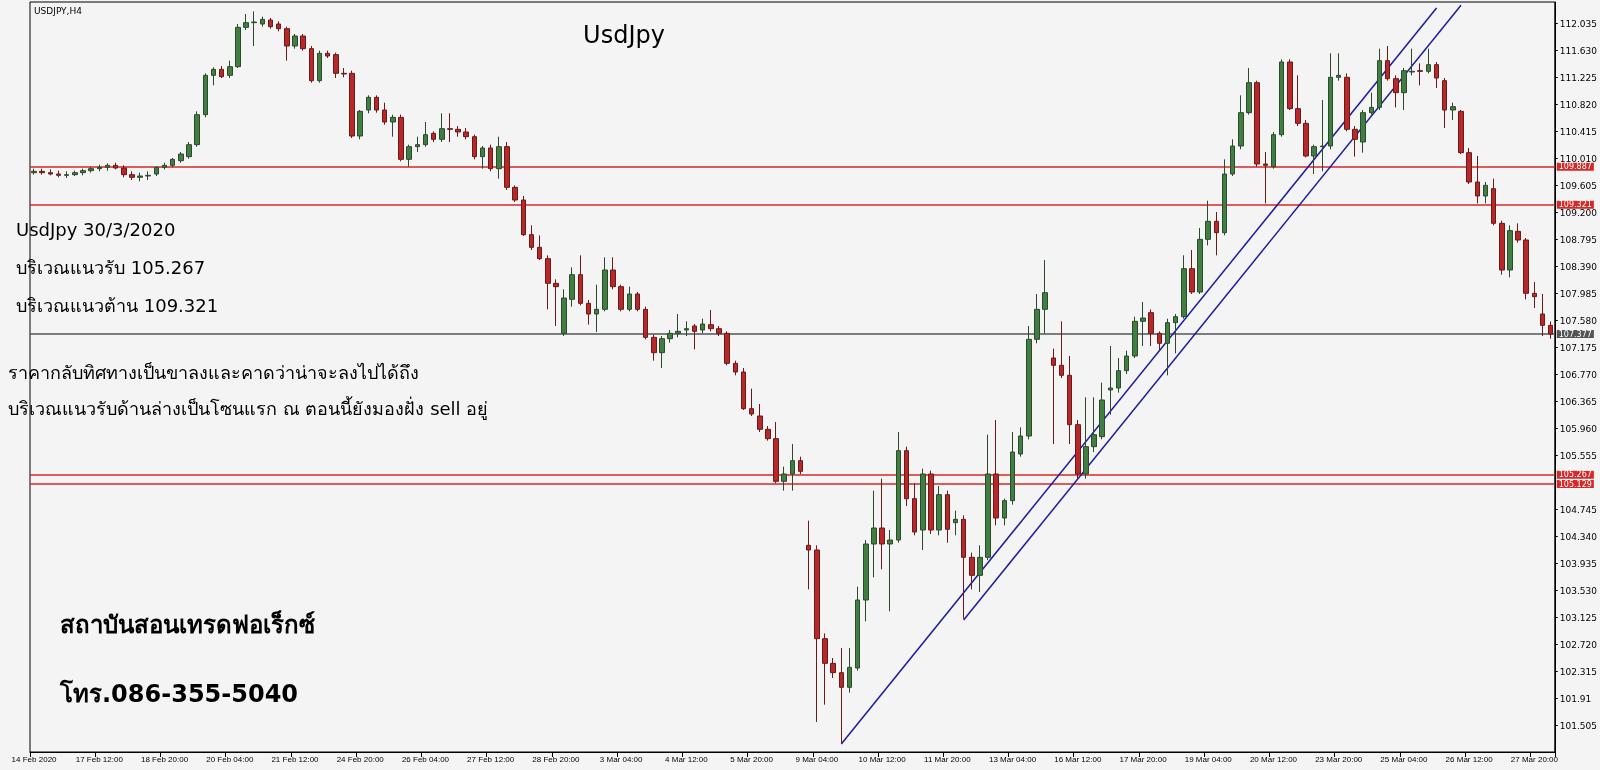  What do you see at coordinates (1578, 617) in the screenshot?
I see `y-tick-label: 103.125` at bounding box center [1578, 617].